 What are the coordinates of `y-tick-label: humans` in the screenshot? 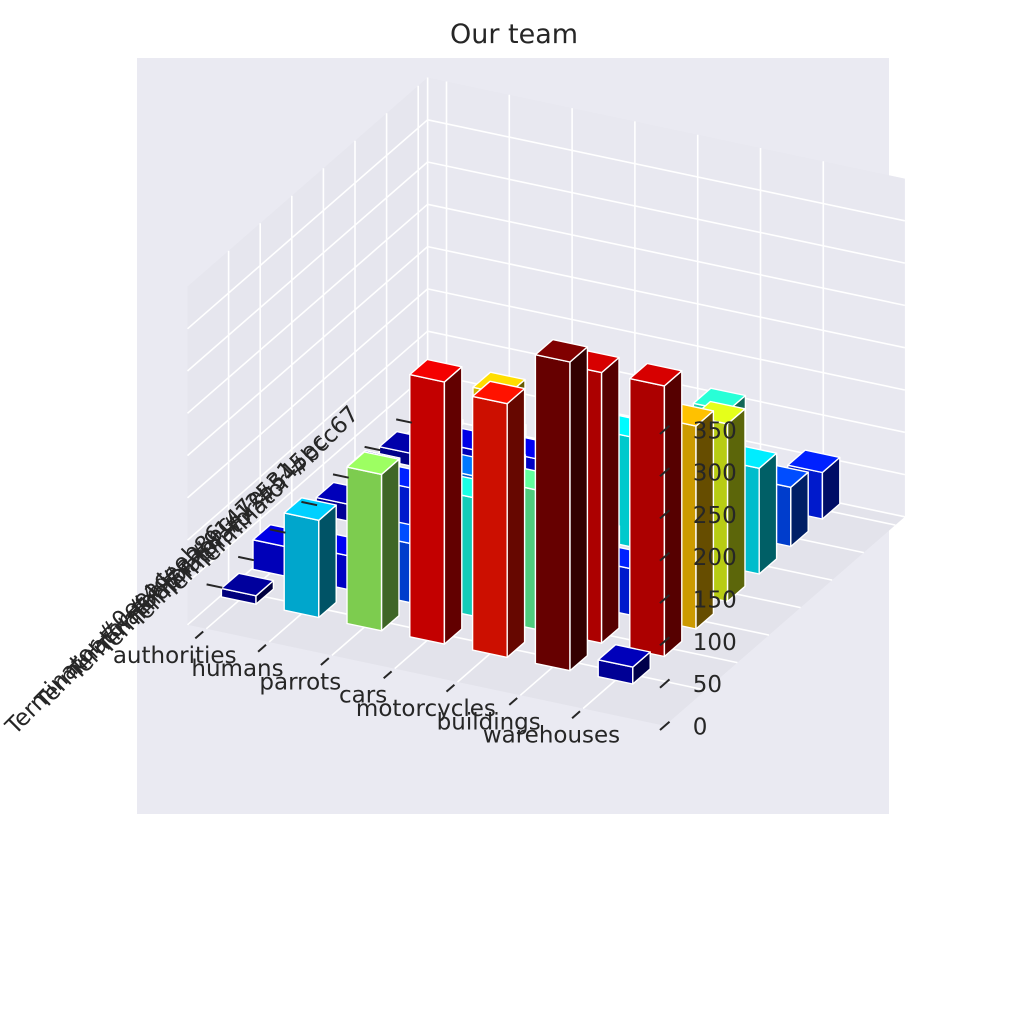 It's located at (237, 669).